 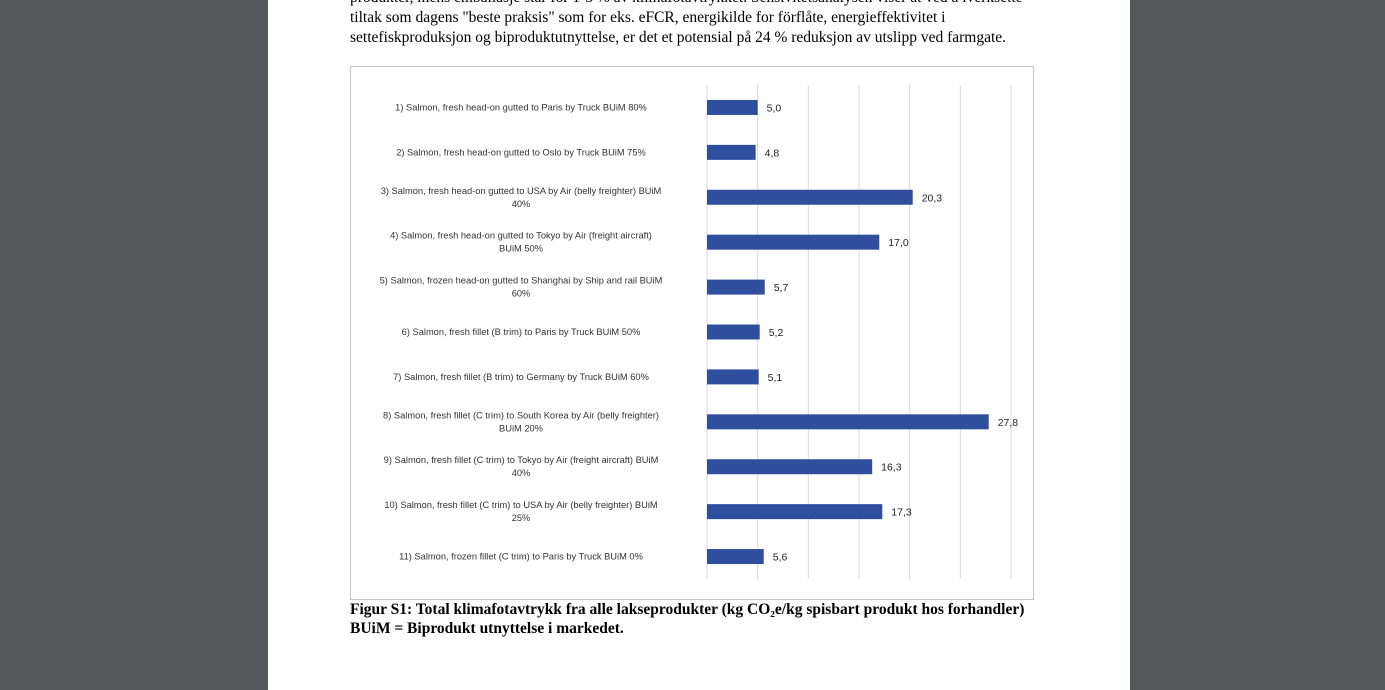 I want to click on data-label: 5,0, so click(x=774, y=108).